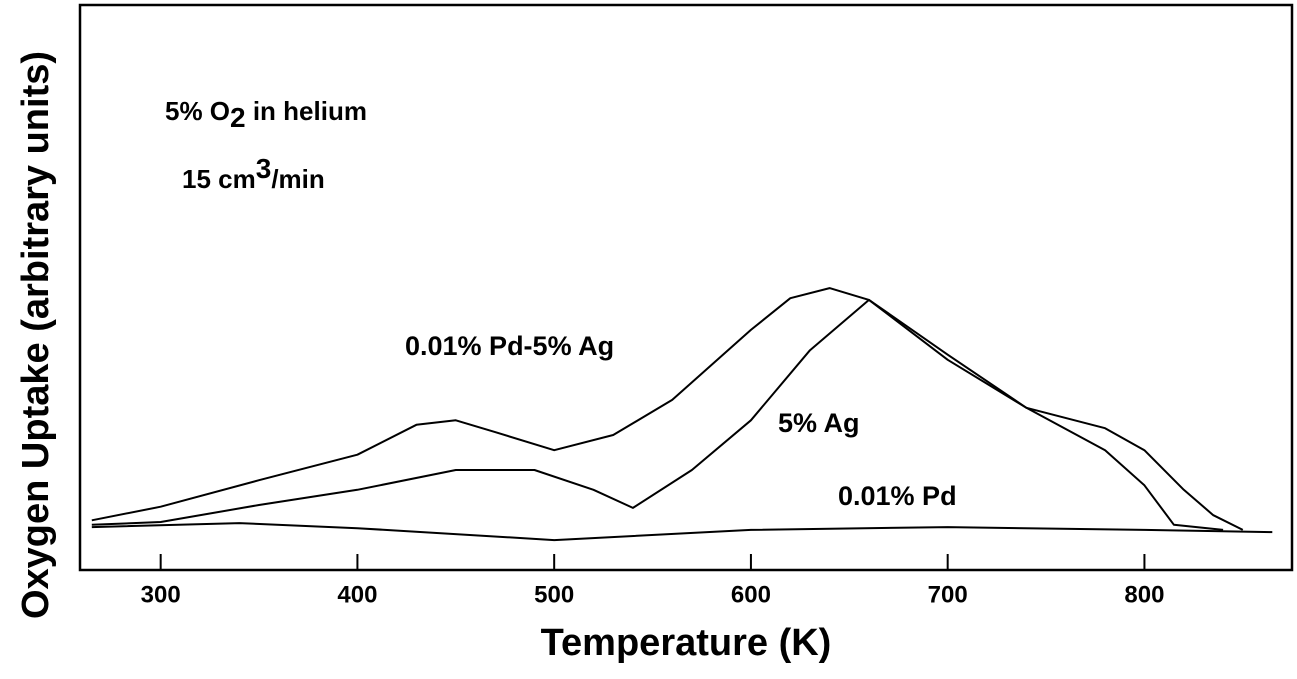 The width and height of the screenshot is (1297, 679). I want to click on annotation-part: 2, so click(238, 117).